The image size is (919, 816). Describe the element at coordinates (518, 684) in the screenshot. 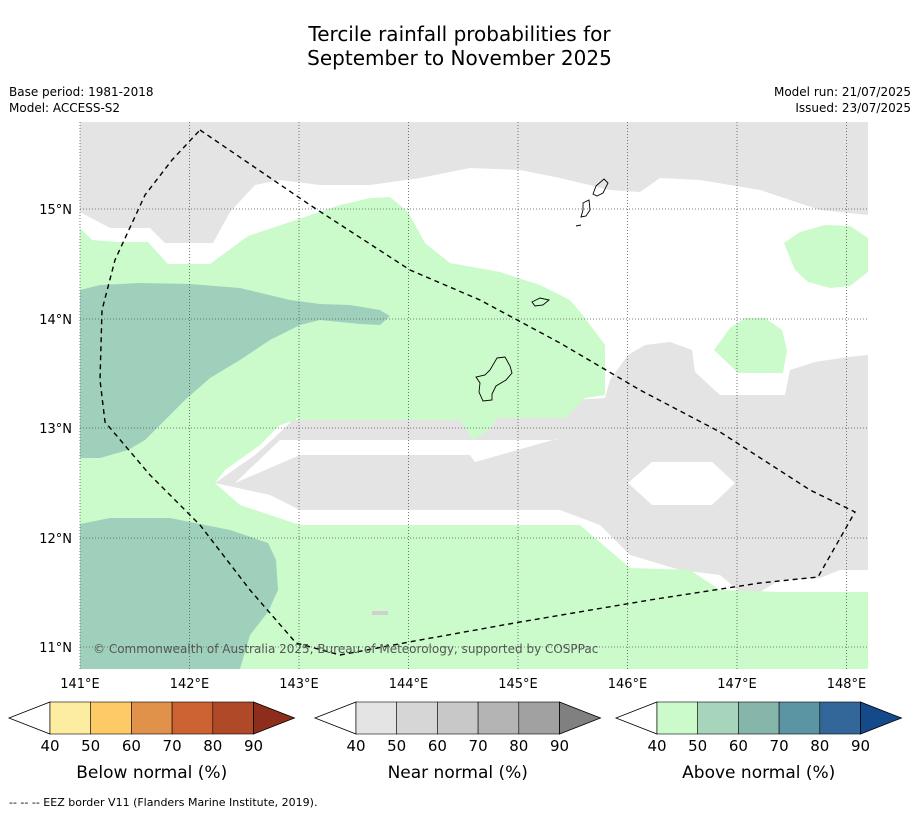

I see `longitude-label: 145°E` at that location.